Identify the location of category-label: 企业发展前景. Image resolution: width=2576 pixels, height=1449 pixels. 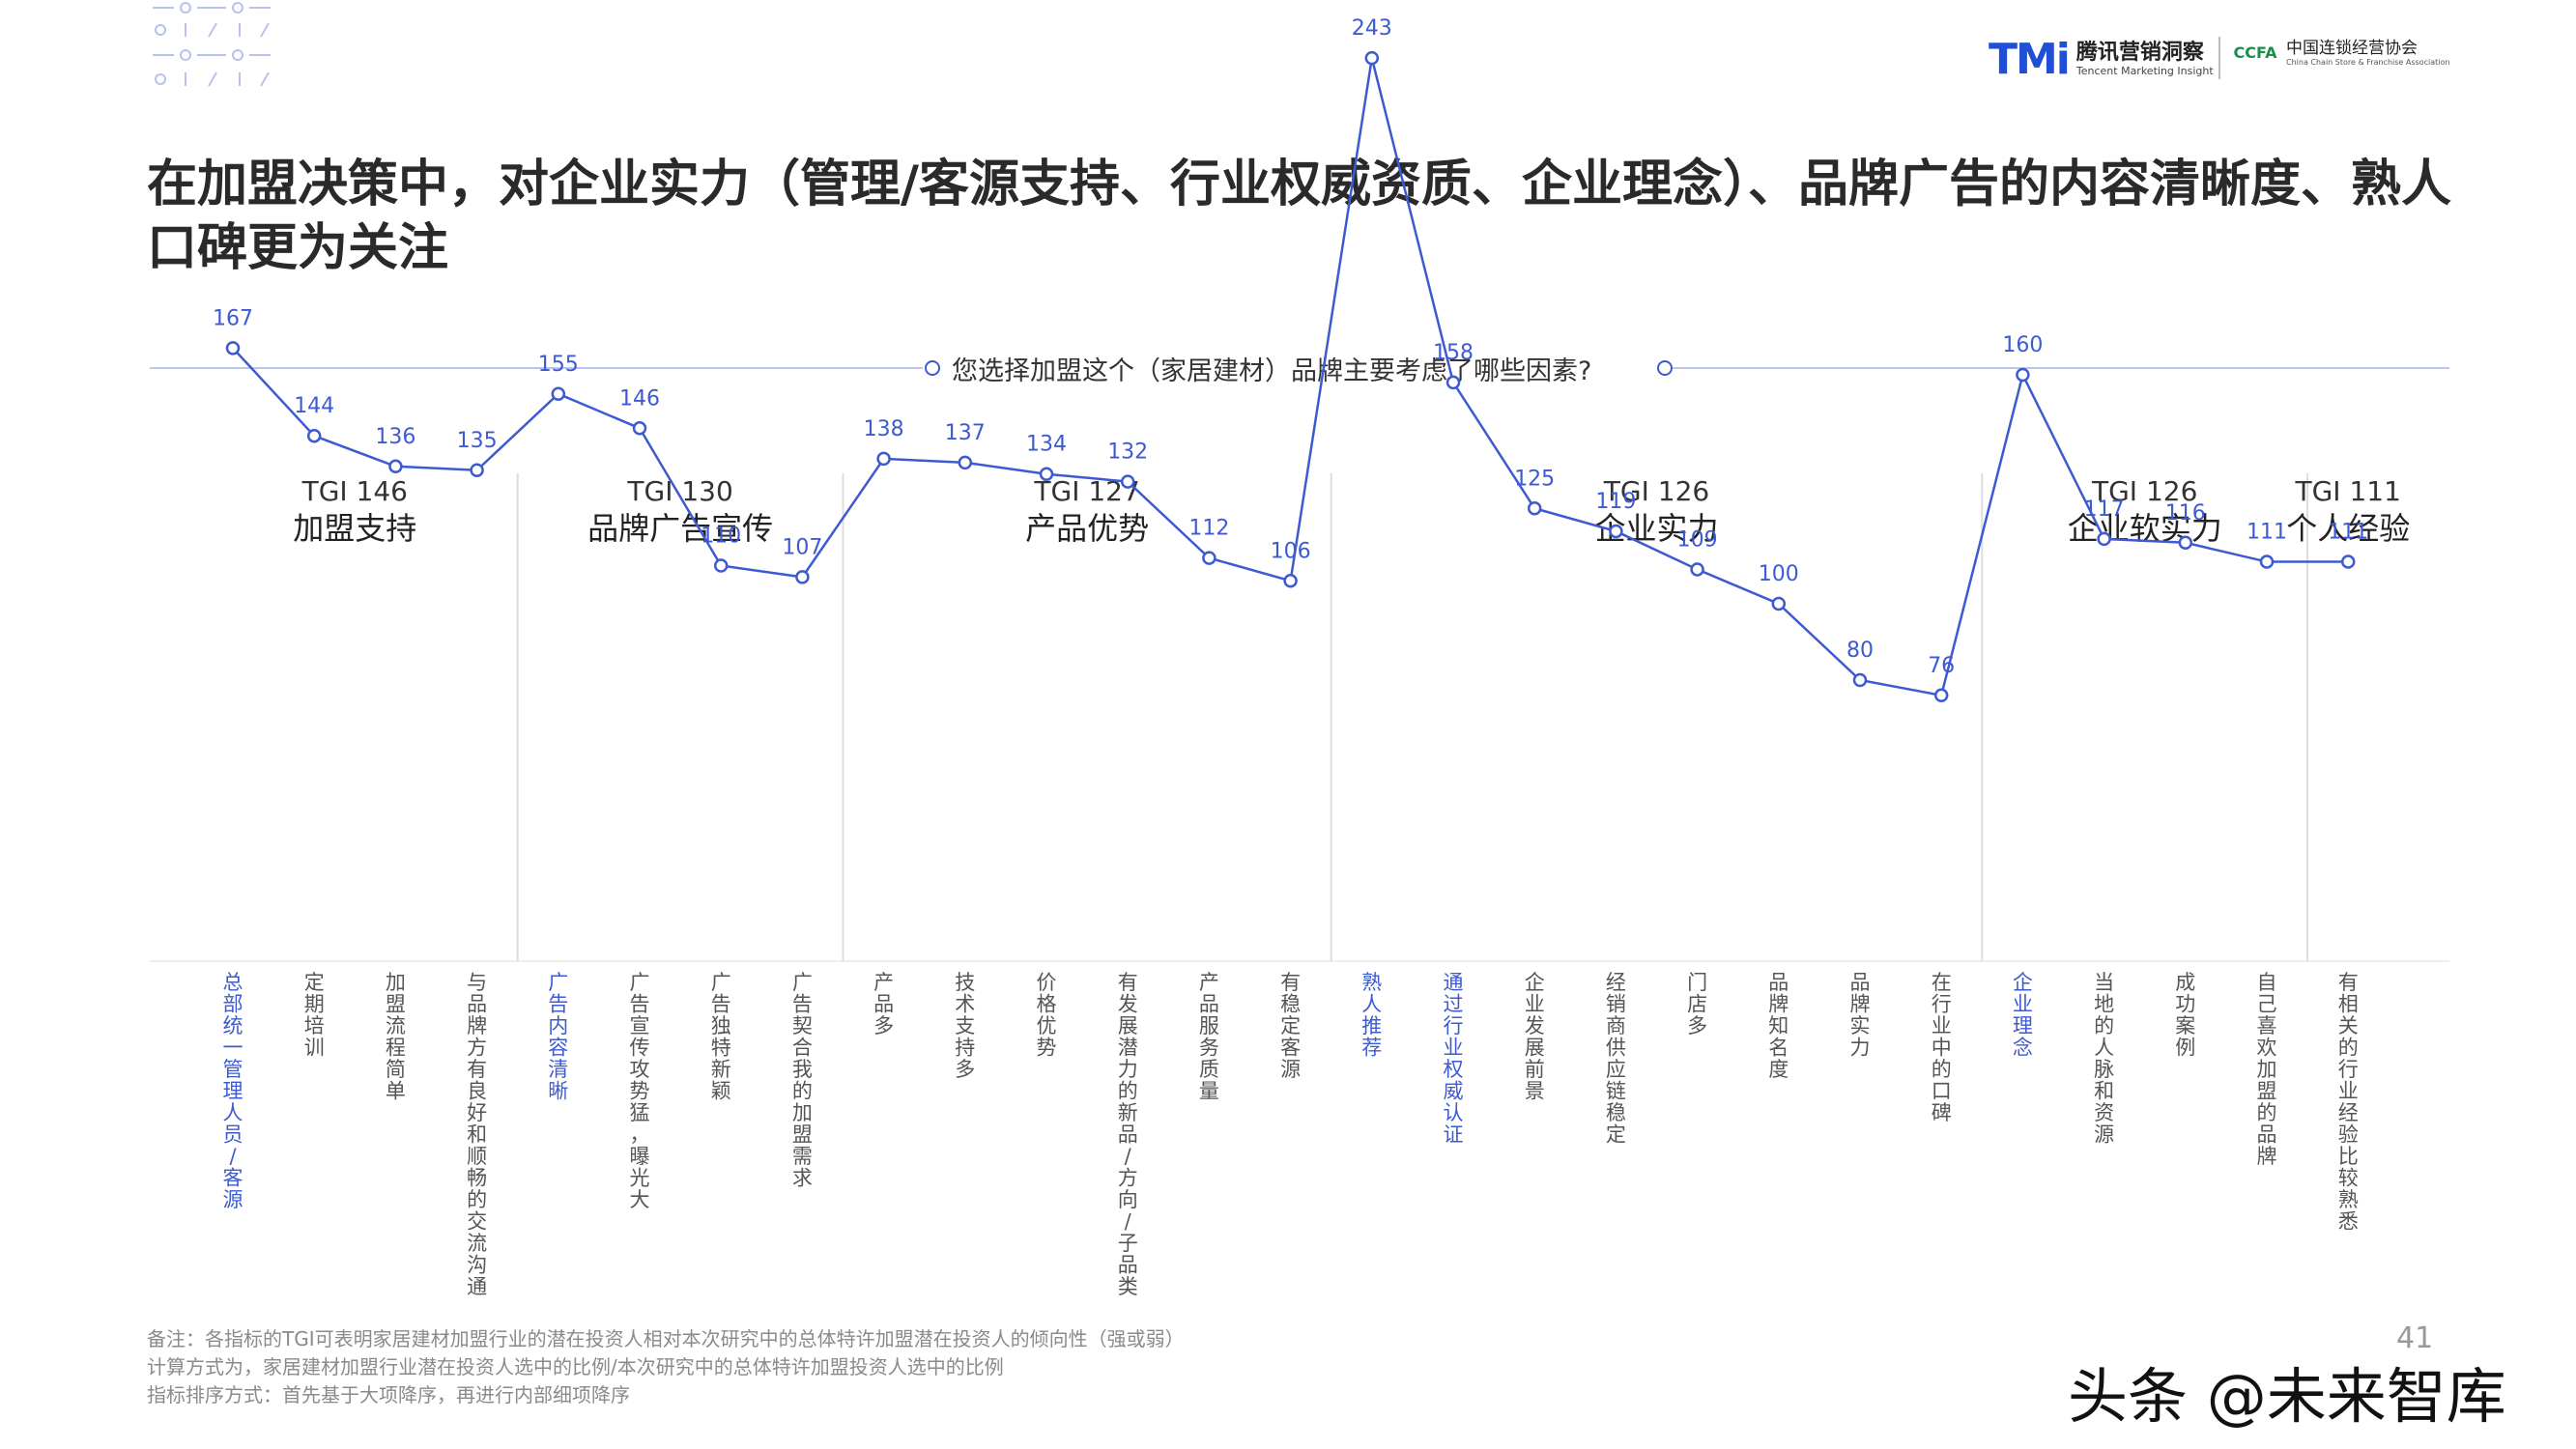
(1535, 1037).